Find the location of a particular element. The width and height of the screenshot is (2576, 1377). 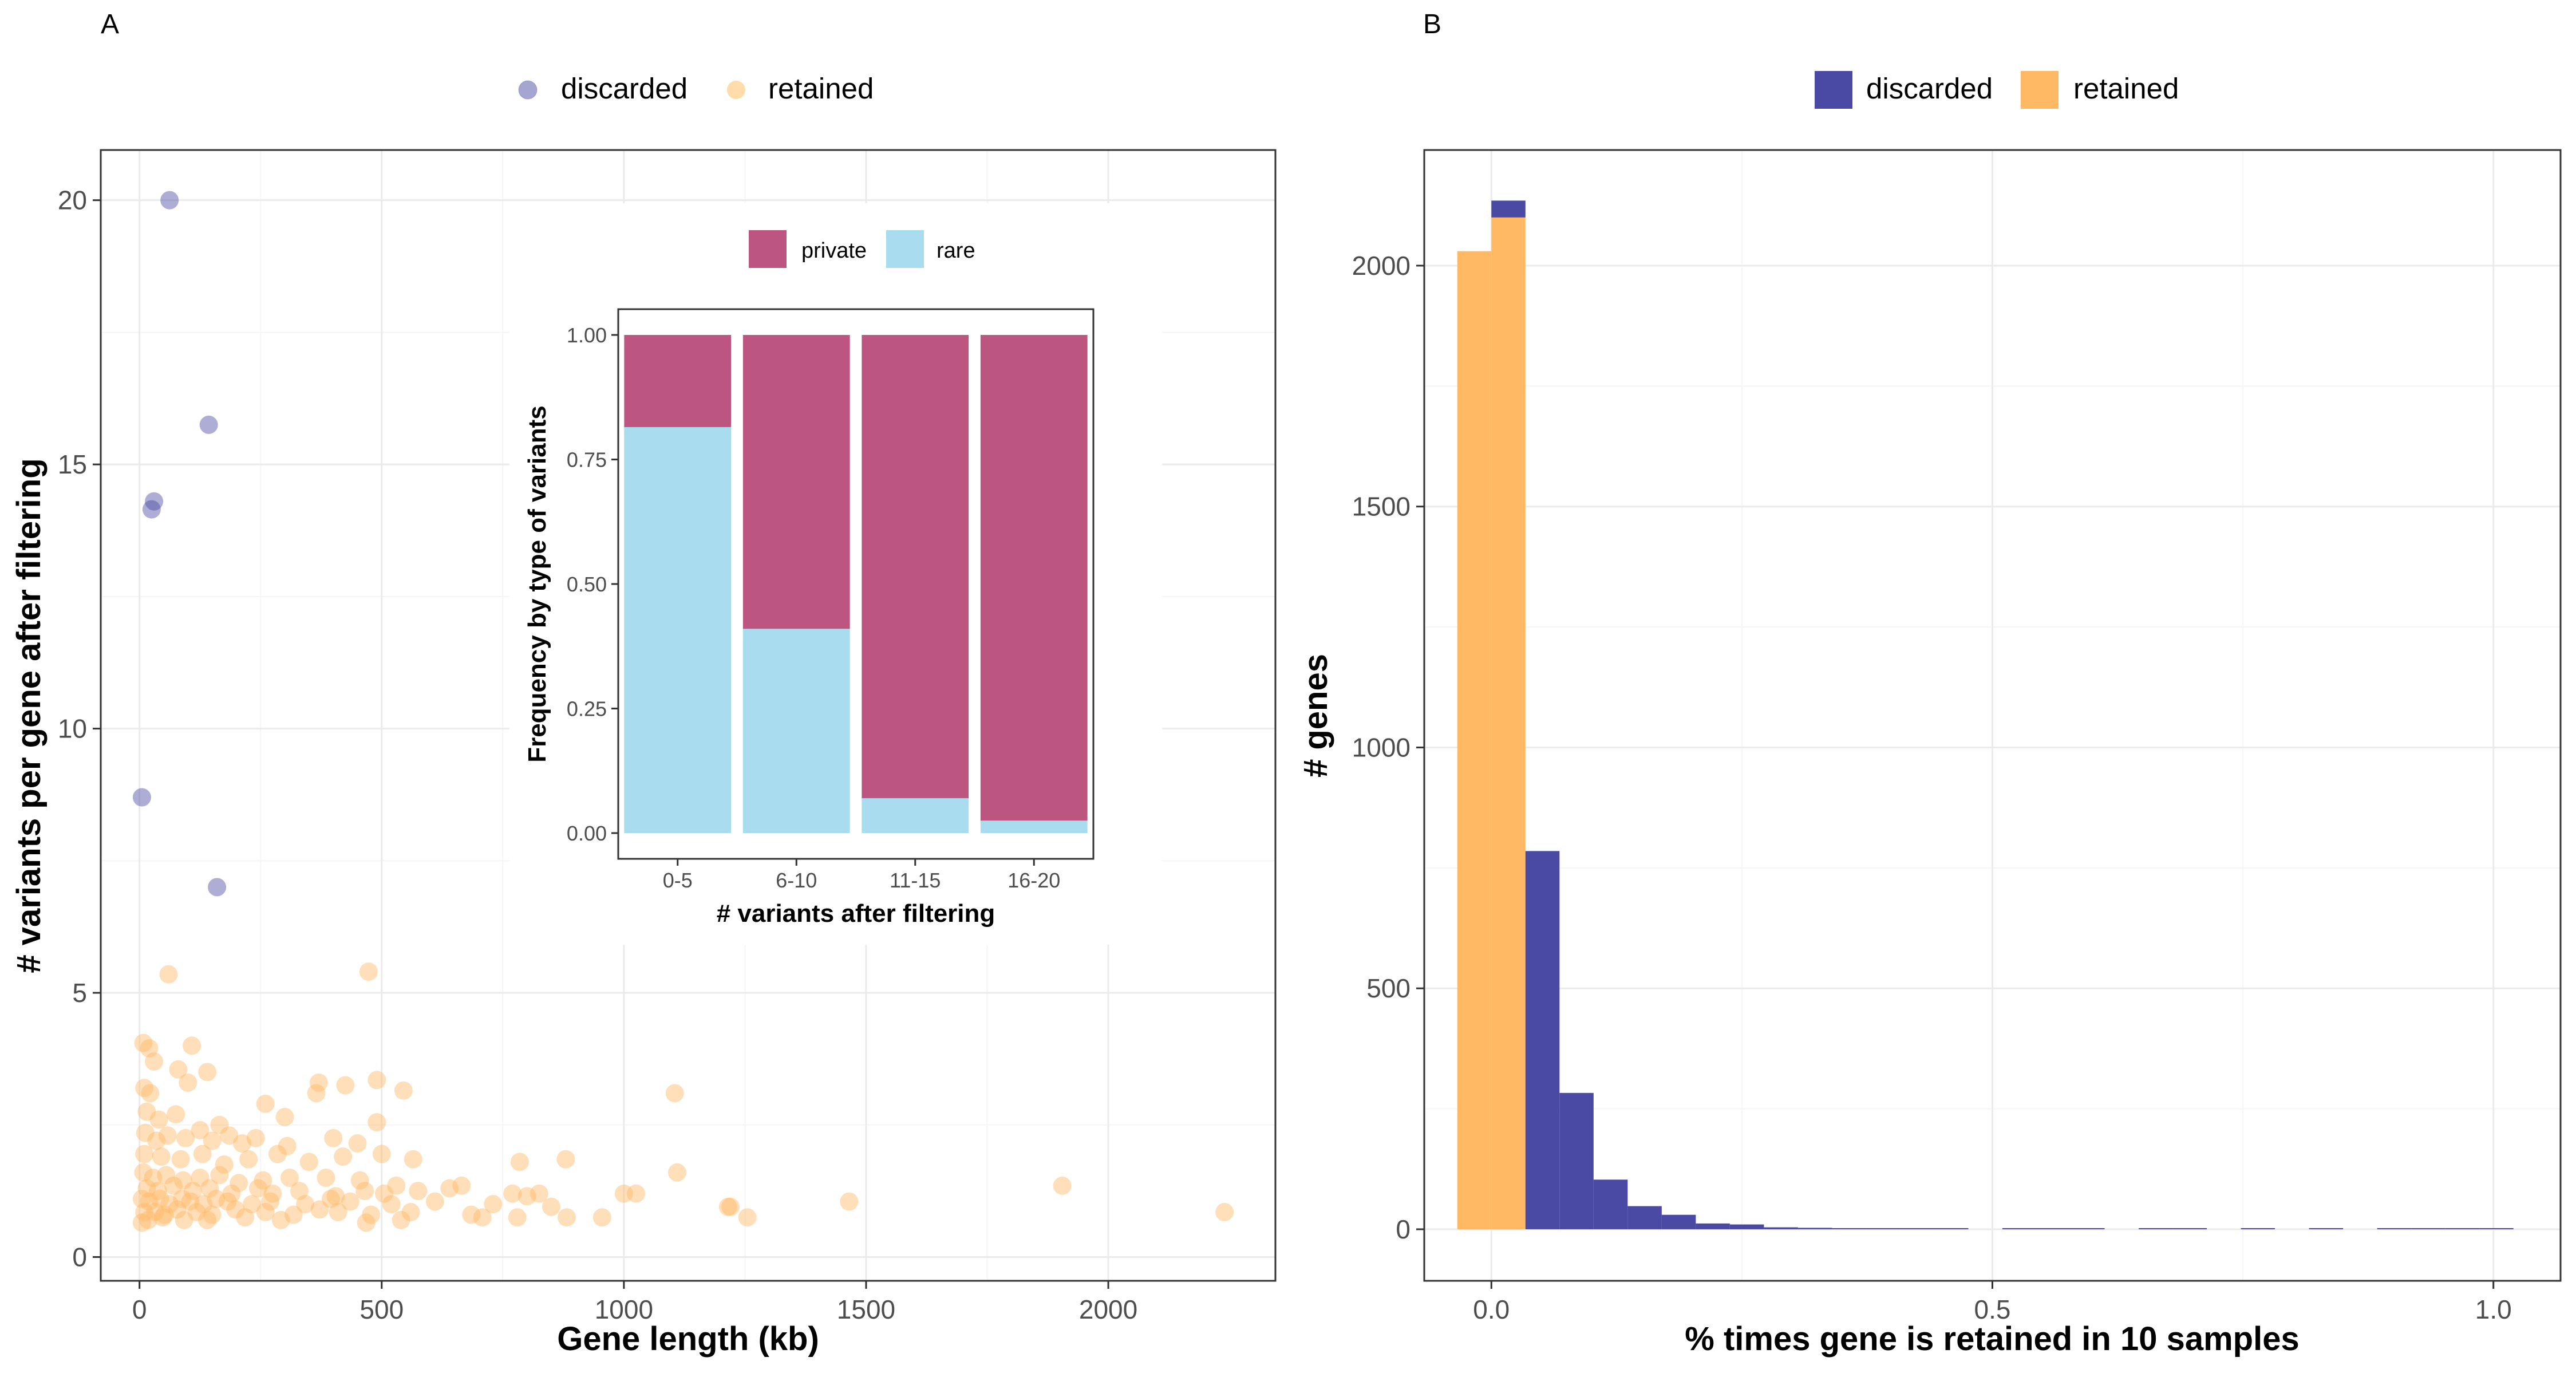

inset-y-tick-label: 0.50 is located at coordinates (587, 584).